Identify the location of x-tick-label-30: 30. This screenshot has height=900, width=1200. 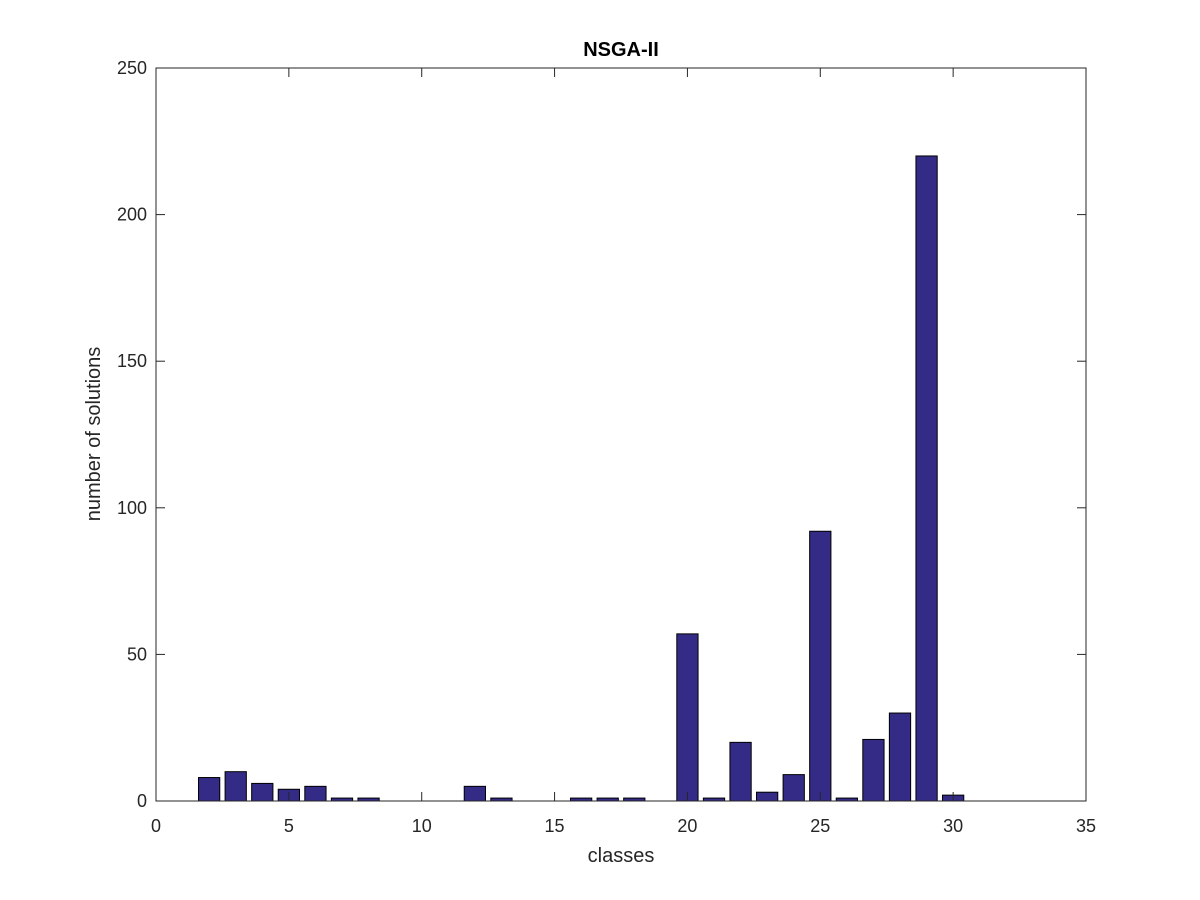
(953, 826).